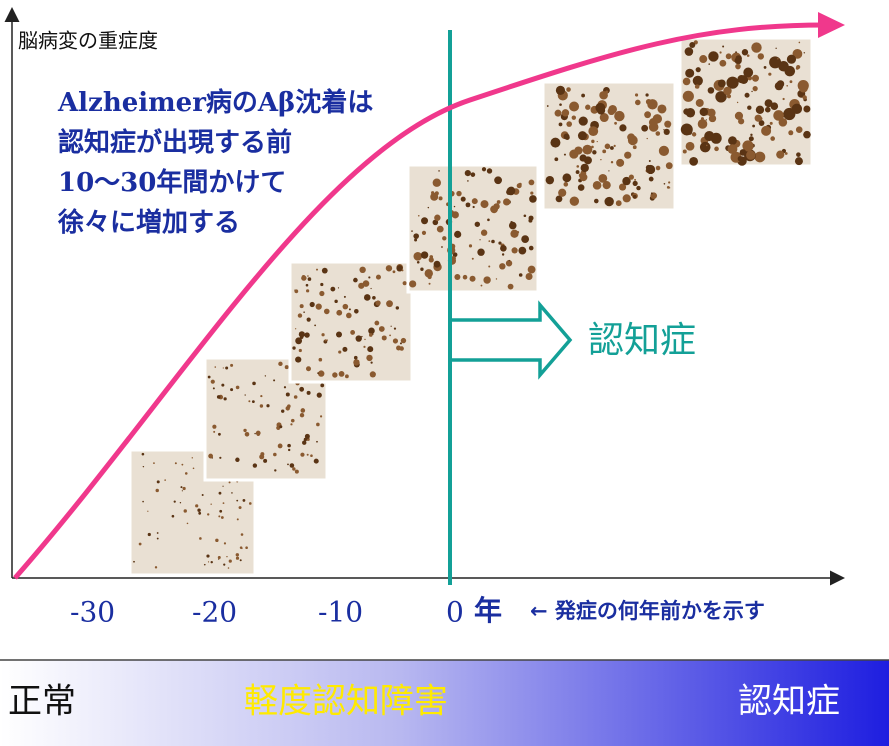  Describe the element at coordinates (647, 611) in the screenshot. I see `x-note: ← 発症の何年前かを示す` at that location.